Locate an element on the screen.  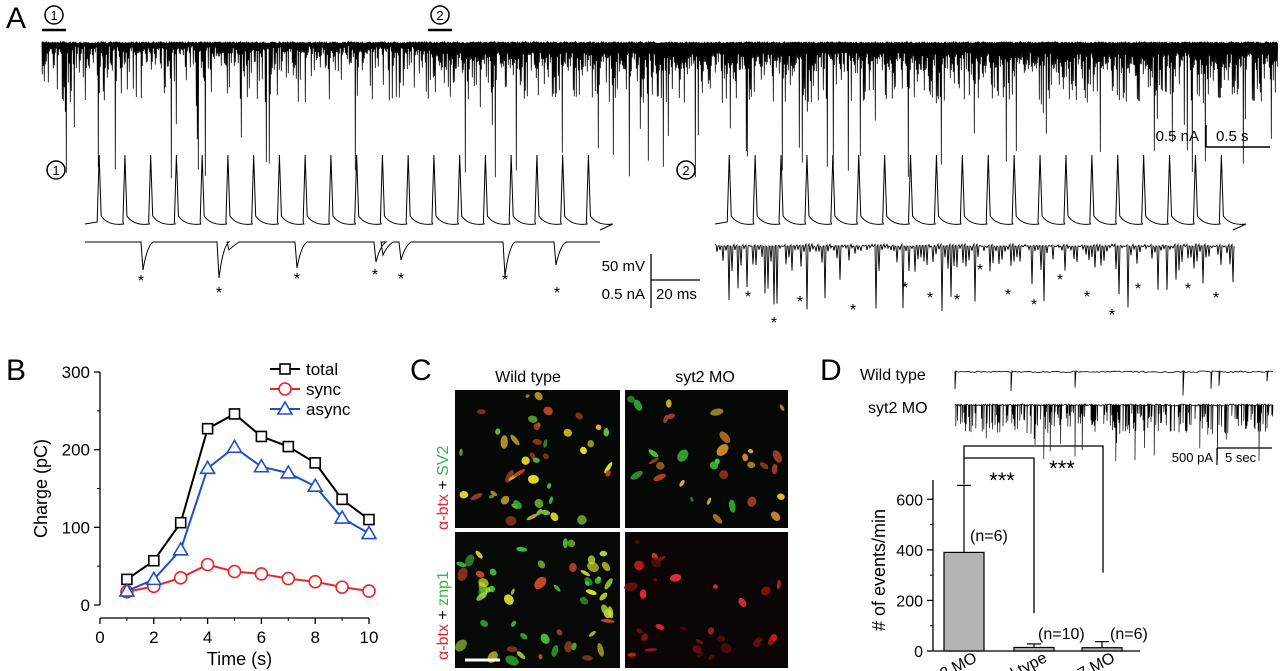
series-line-async is located at coordinates (248, 519).